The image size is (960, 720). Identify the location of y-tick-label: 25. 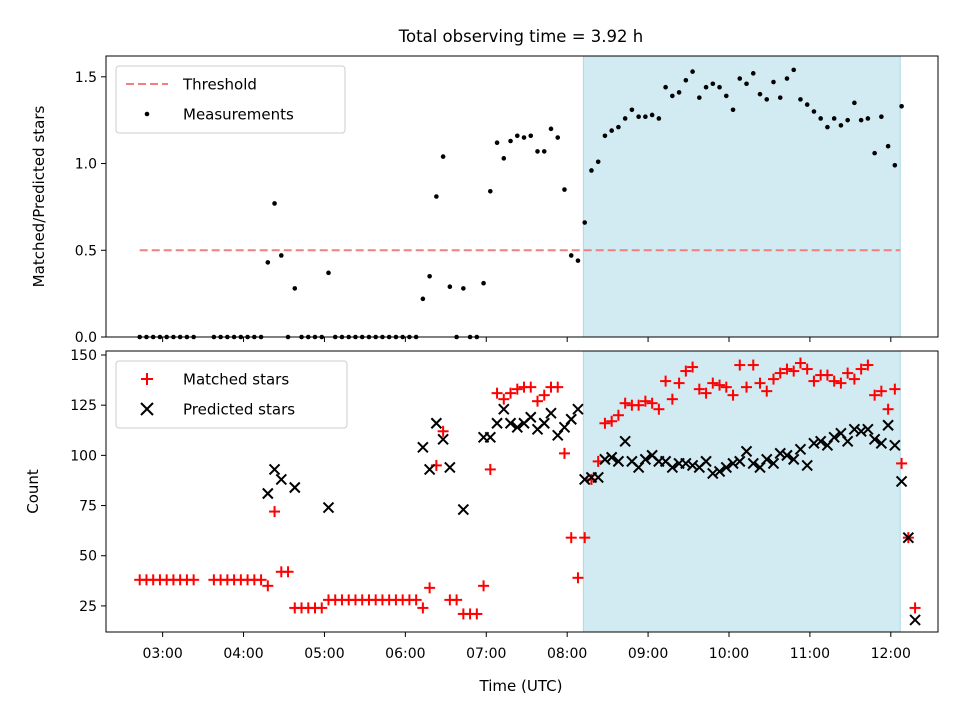
(88, 607).